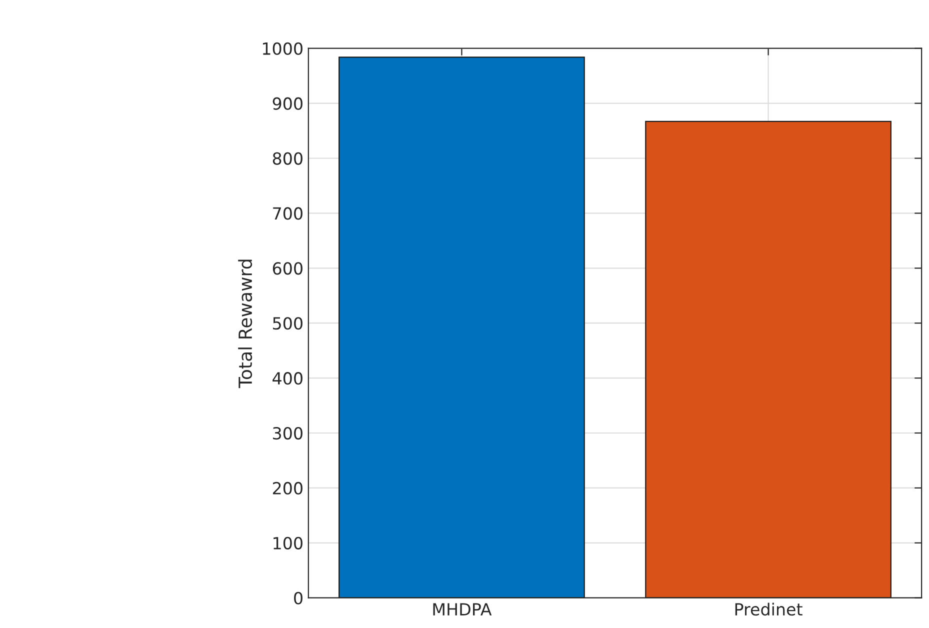  What do you see at coordinates (245, 324) in the screenshot?
I see `y-axis-title: Total Rewawrd` at bounding box center [245, 324].